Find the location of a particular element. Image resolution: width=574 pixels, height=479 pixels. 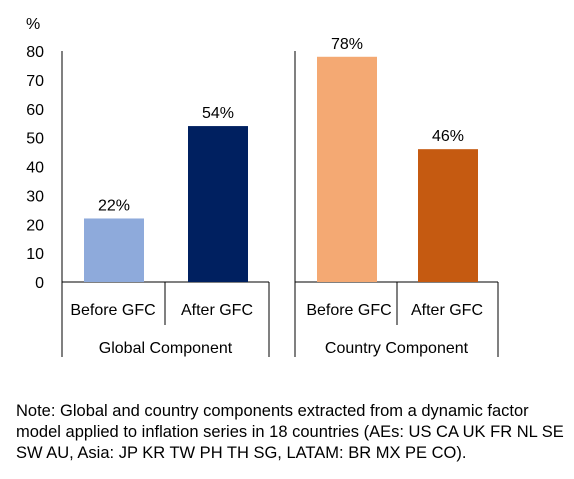

data-label: 22% is located at coordinates (114, 205).